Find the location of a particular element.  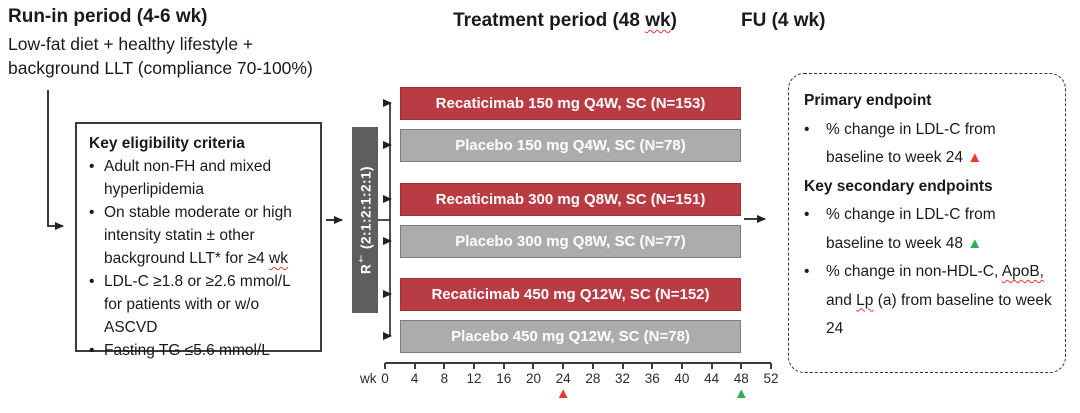

axis-week-label: 44 is located at coordinates (712, 378).